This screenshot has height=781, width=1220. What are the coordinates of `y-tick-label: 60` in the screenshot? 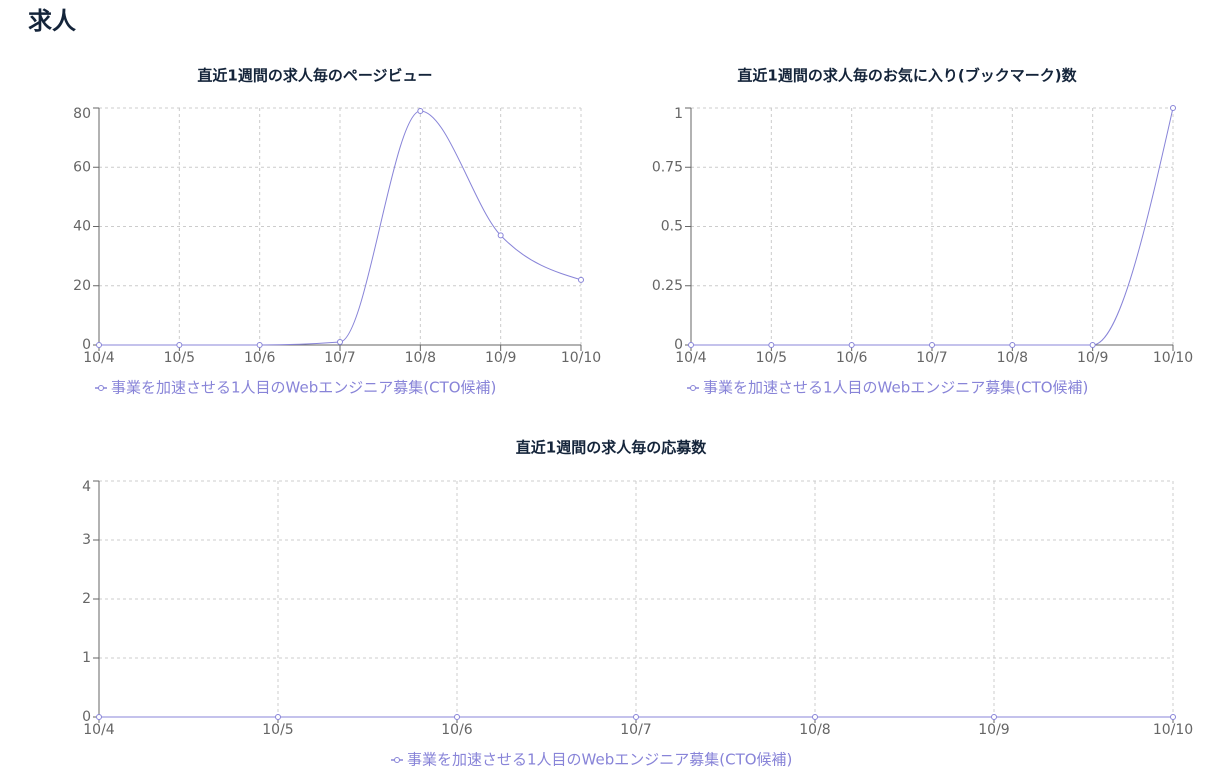 It's located at (82, 167).